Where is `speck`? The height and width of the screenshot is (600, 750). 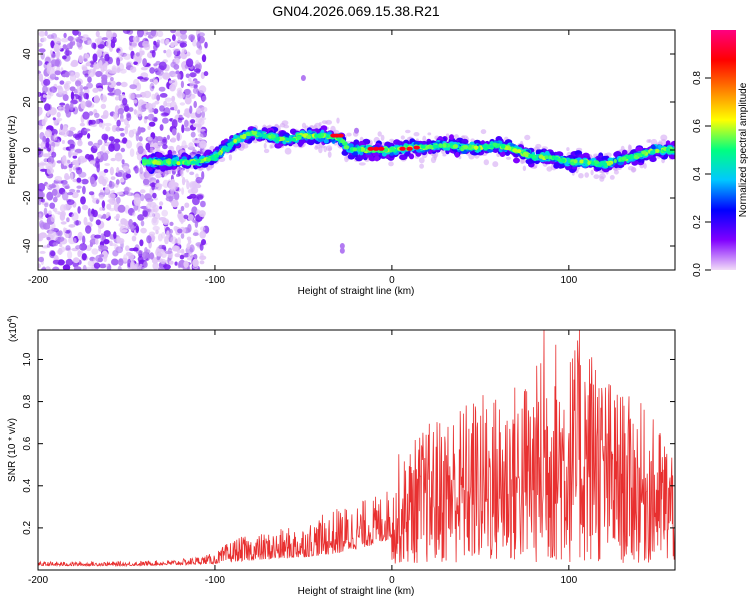 speck is located at coordinates (342, 246).